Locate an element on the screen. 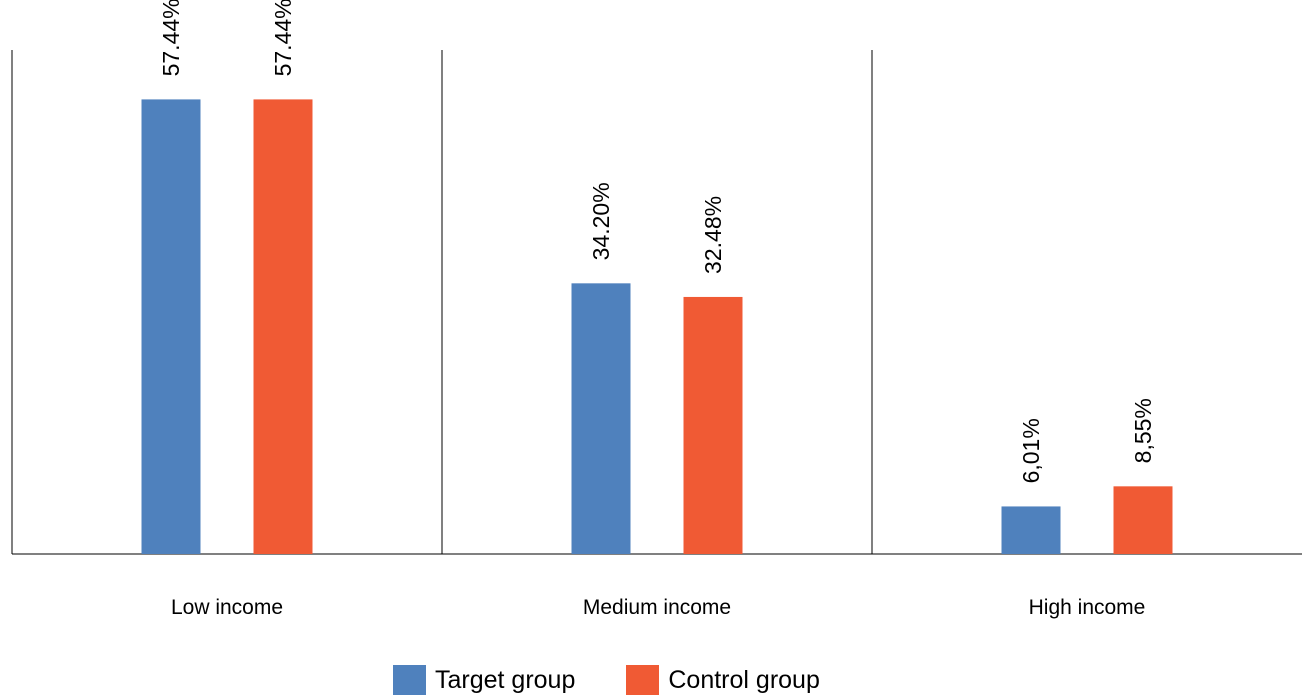 This screenshot has width=1302, height=696. legend-swatch-target is located at coordinates (409, 680).